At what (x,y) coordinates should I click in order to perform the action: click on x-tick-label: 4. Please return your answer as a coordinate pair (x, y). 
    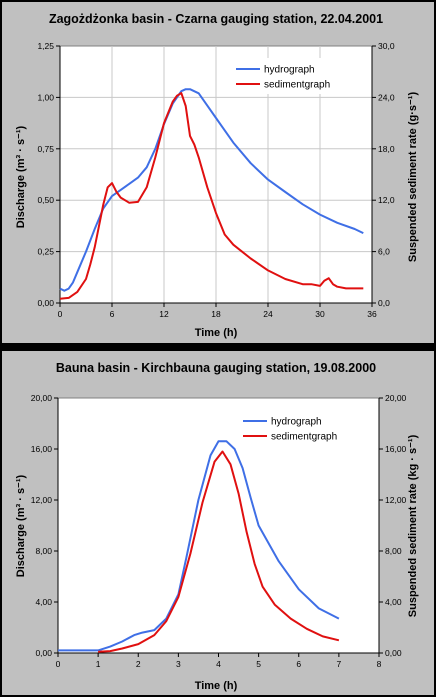
    Looking at the image, I should click on (218, 664).